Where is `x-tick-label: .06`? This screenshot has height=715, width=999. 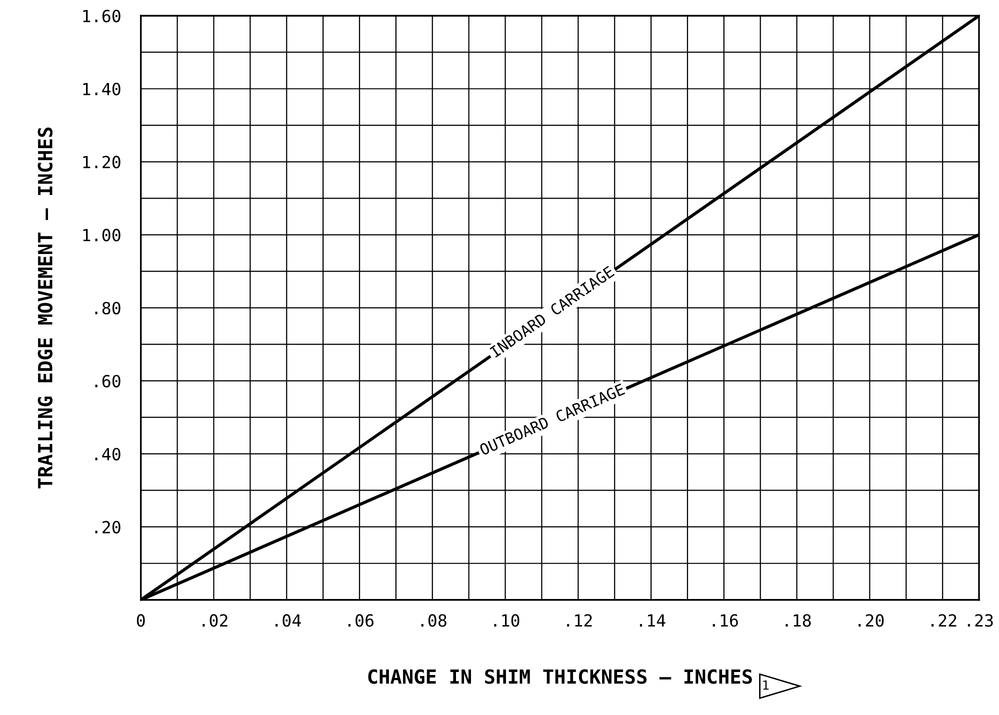 x-tick-label: .06 is located at coordinates (361, 620).